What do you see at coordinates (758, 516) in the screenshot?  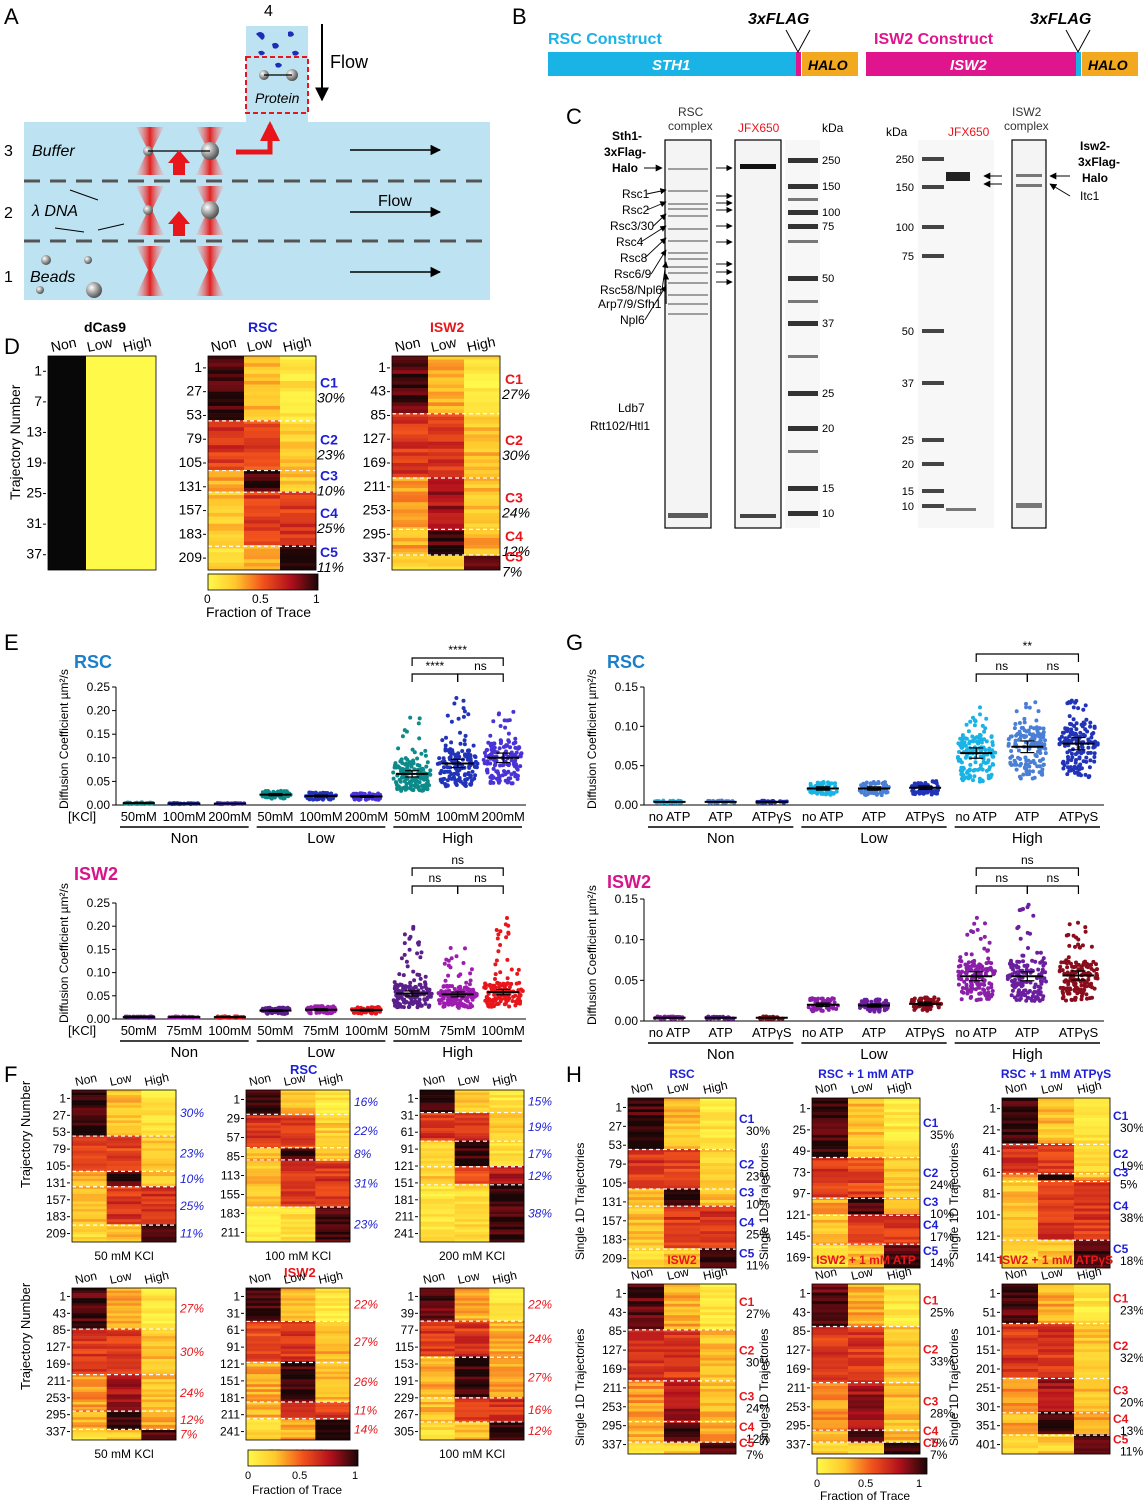 I see `jfx-dye-left` at bounding box center [758, 516].